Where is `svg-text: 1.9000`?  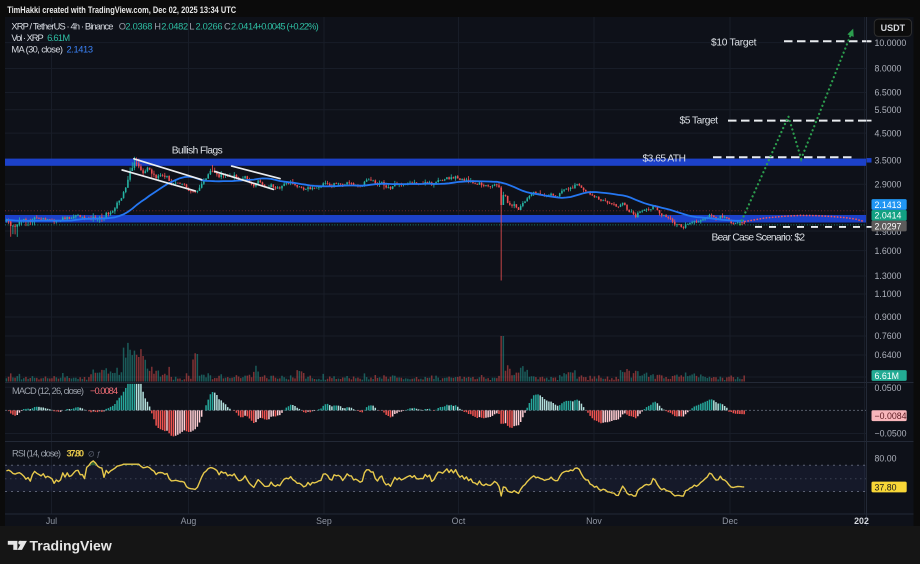 svg-text: 1.9000 is located at coordinates (888, 232).